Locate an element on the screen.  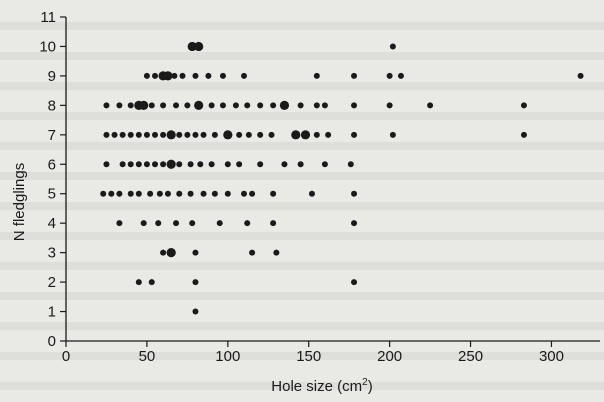
x-tick-label: 300 is located at coordinates (551, 356).